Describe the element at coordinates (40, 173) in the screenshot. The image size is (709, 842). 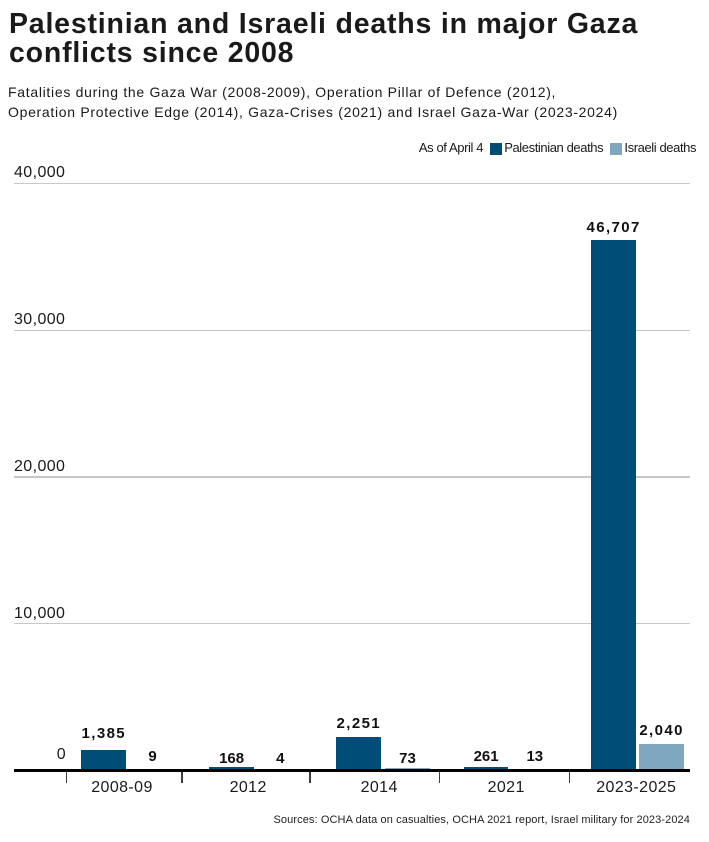
I see `y-axis-label-40000: 40,000` at that location.